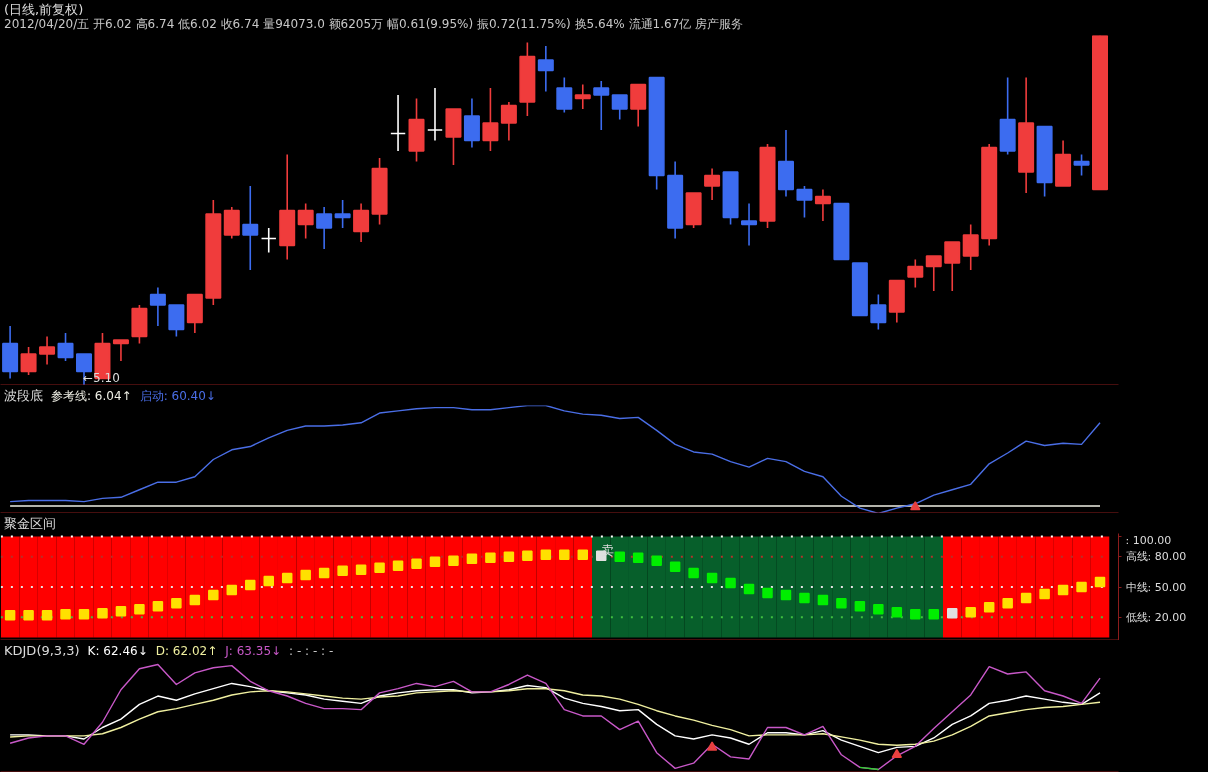  I want to click on y-tick-label: 低线: 20.00, so click(1156, 617).